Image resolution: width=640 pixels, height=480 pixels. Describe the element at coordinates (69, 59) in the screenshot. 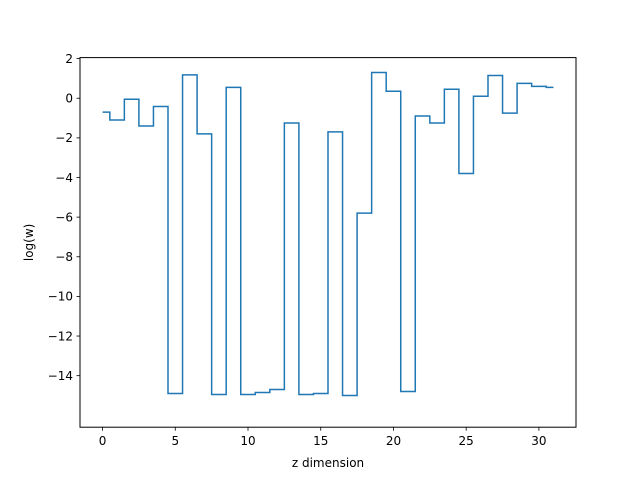

I see `y-tick-label: 2` at that location.